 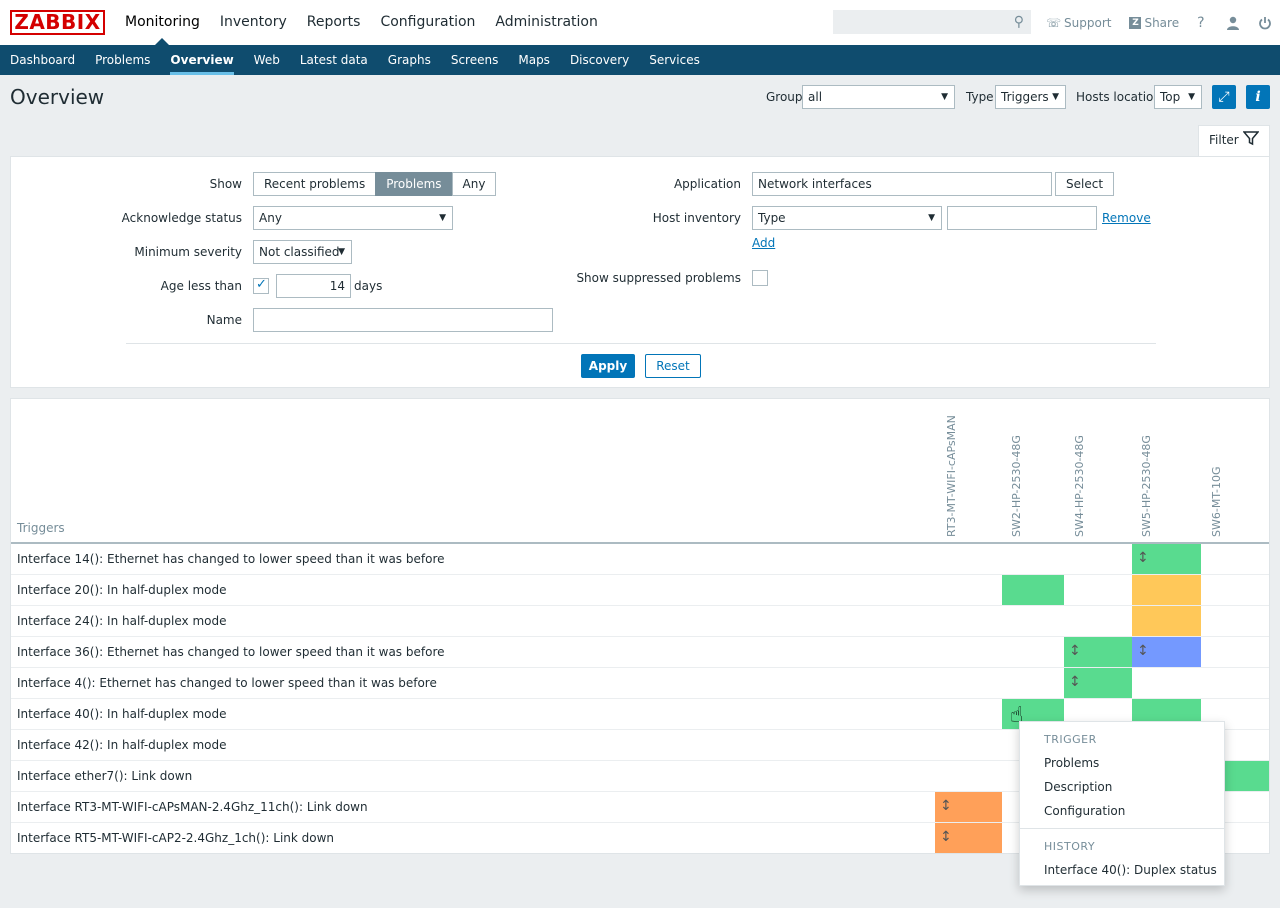 I want to click on submenu-overview: Overview, so click(x=202, y=60).